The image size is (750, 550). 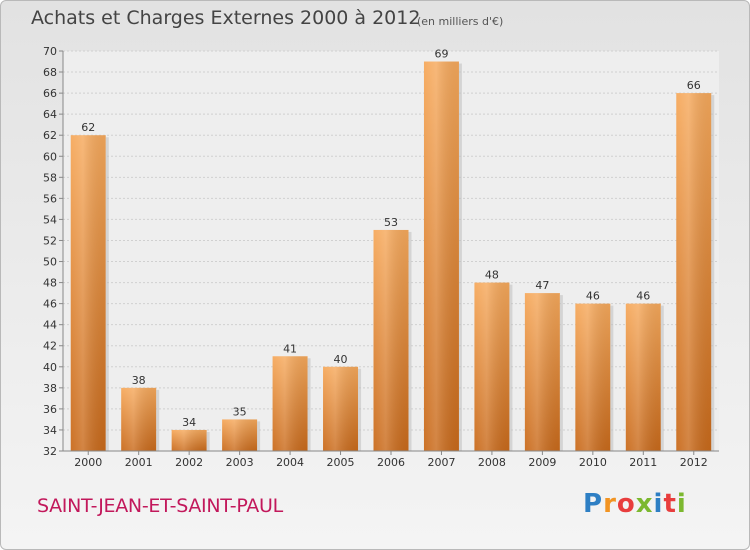 I want to click on value-label: 35, so click(x=240, y=411).